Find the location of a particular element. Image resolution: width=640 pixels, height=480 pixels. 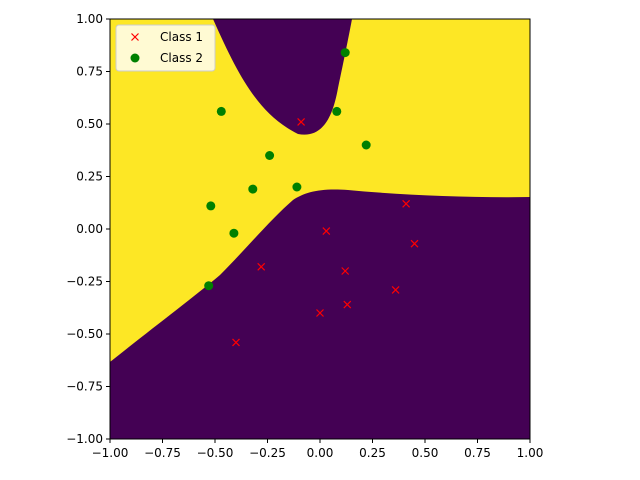

y-tick-label-3: −0.25 is located at coordinates (84, 282).